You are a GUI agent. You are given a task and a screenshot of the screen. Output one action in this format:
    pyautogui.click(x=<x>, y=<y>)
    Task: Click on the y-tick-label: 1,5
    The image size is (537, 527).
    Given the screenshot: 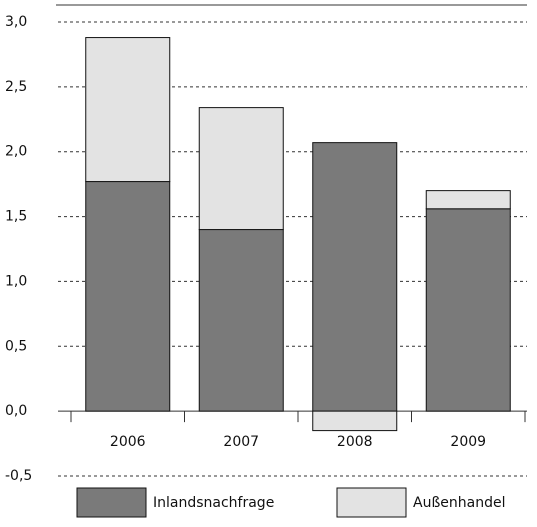 What is the action you would take?
    pyautogui.click(x=16, y=217)
    